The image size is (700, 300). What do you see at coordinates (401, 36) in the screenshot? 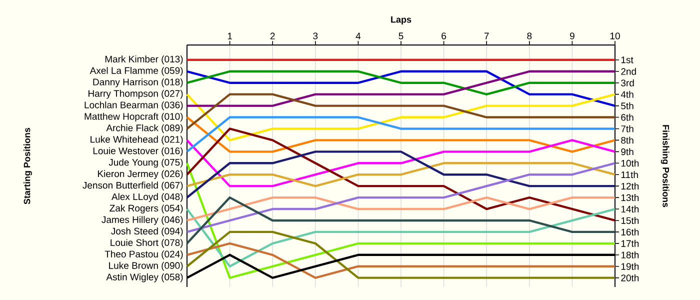
I see `x-tick-label: 5` at bounding box center [401, 36].